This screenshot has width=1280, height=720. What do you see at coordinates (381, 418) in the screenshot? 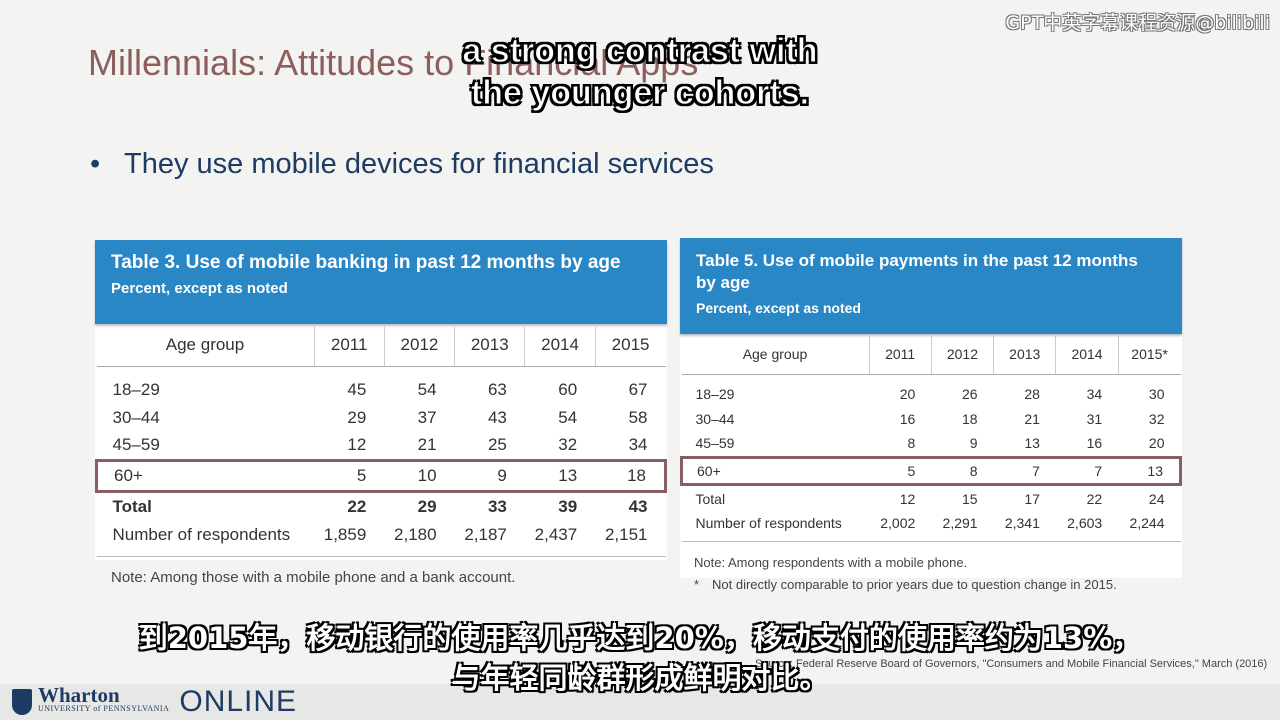
I see `table-row: 30–44 29 37 43 54 58` at bounding box center [381, 418].